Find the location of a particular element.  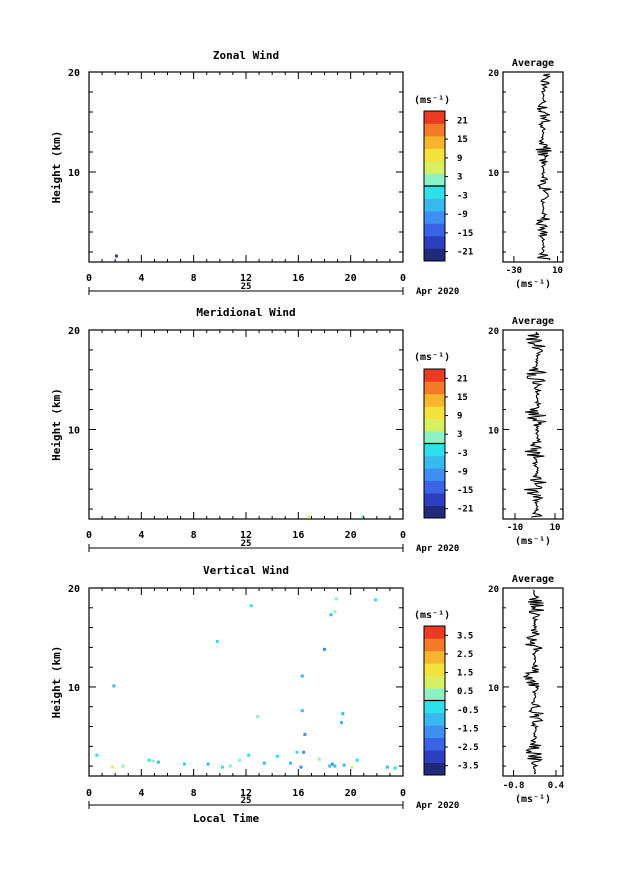

vertical-colorbar-unit: (ms⁻¹) is located at coordinates (432, 615).